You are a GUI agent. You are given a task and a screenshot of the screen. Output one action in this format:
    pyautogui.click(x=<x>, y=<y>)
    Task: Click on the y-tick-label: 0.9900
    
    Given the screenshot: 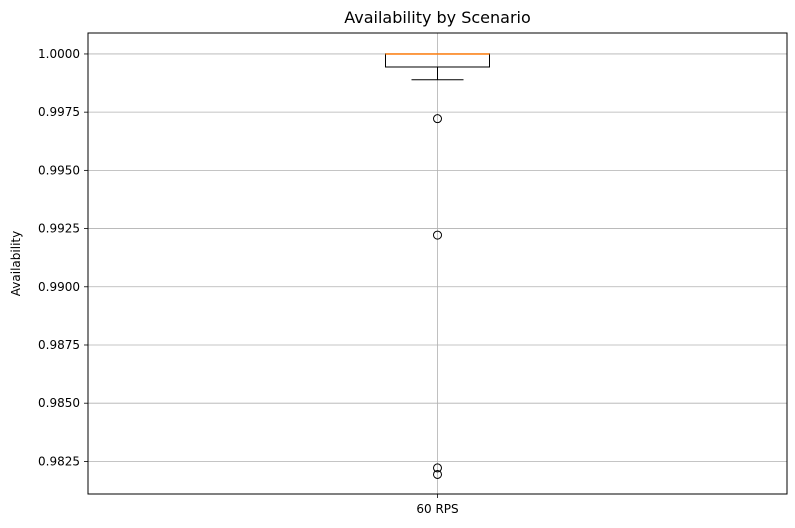 What is the action you would take?
    pyautogui.click(x=59, y=287)
    